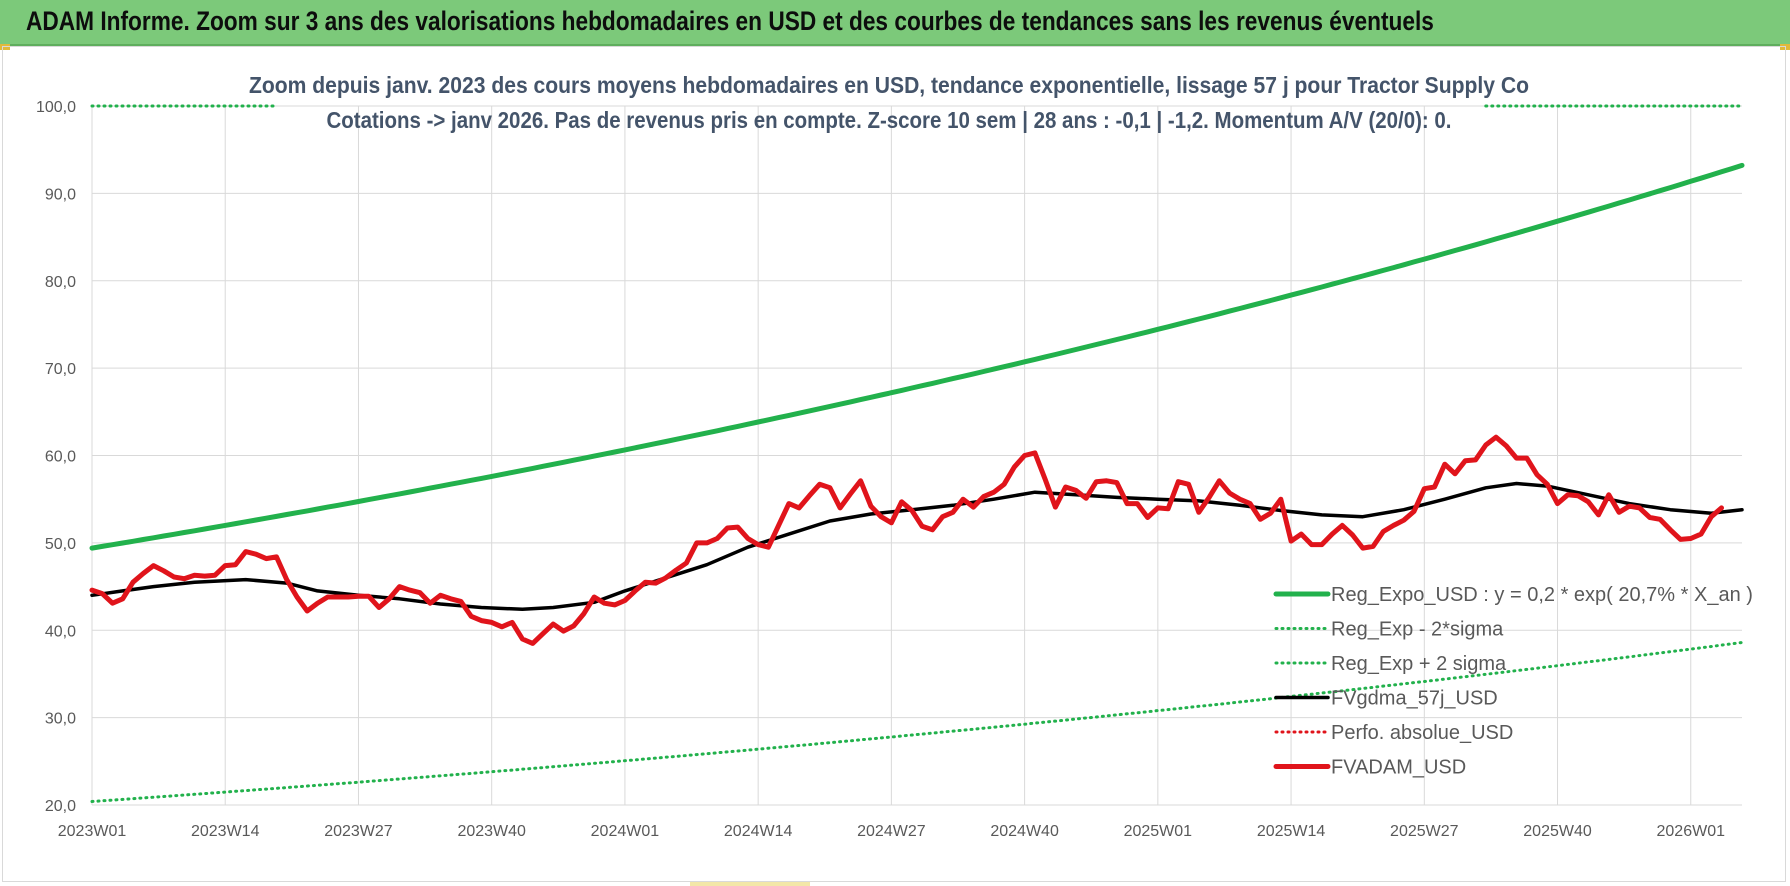 The image size is (1790, 886). Describe the element at coordinates (758, 831) in the screenshot. I see `x-tick-label: 2024W14` at that location.